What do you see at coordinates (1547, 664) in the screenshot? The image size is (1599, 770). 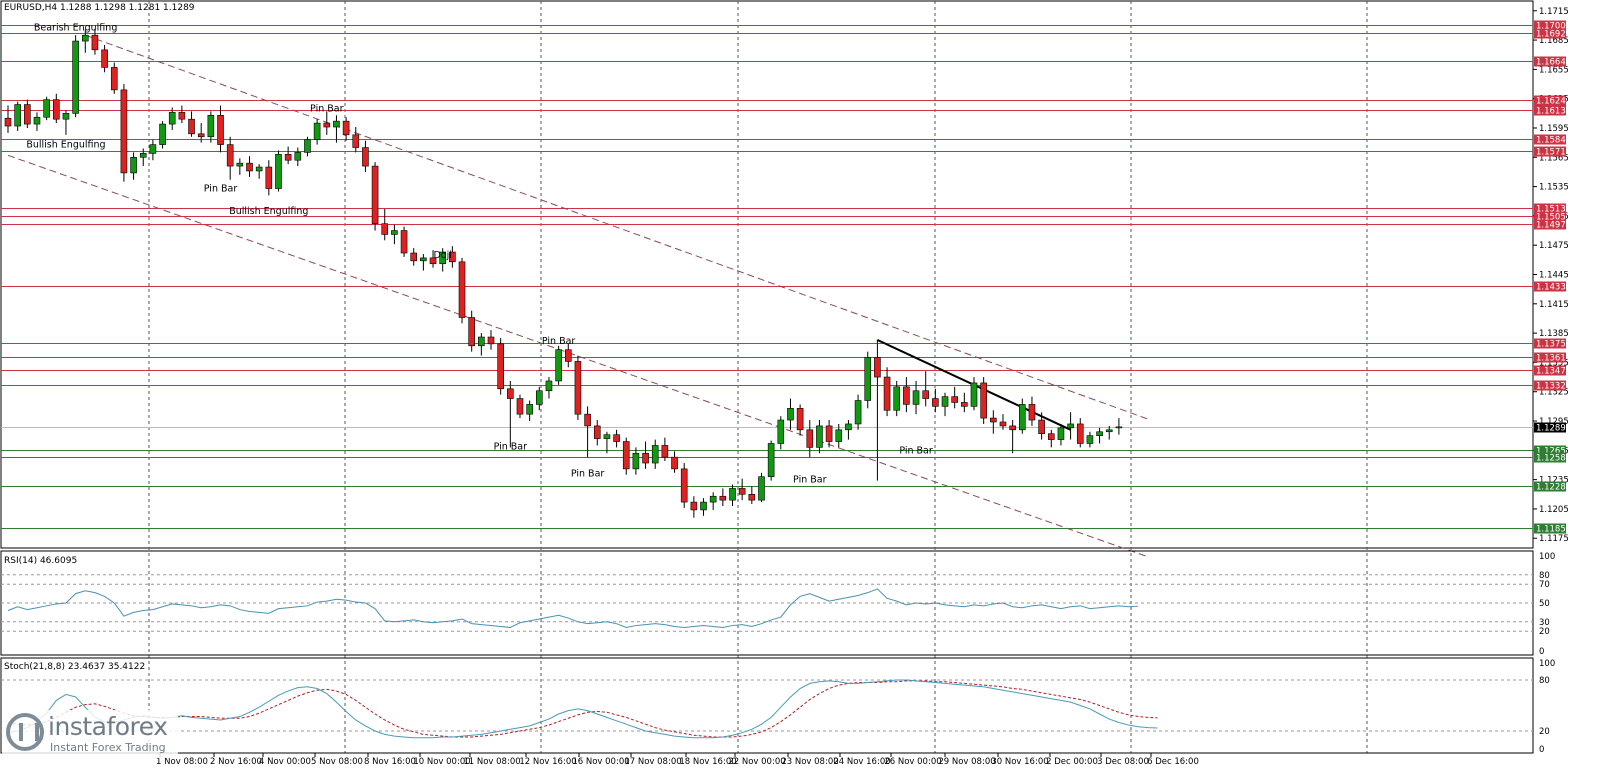 I see `stoch-level-label: 100` at bounding box center [1547, 664].